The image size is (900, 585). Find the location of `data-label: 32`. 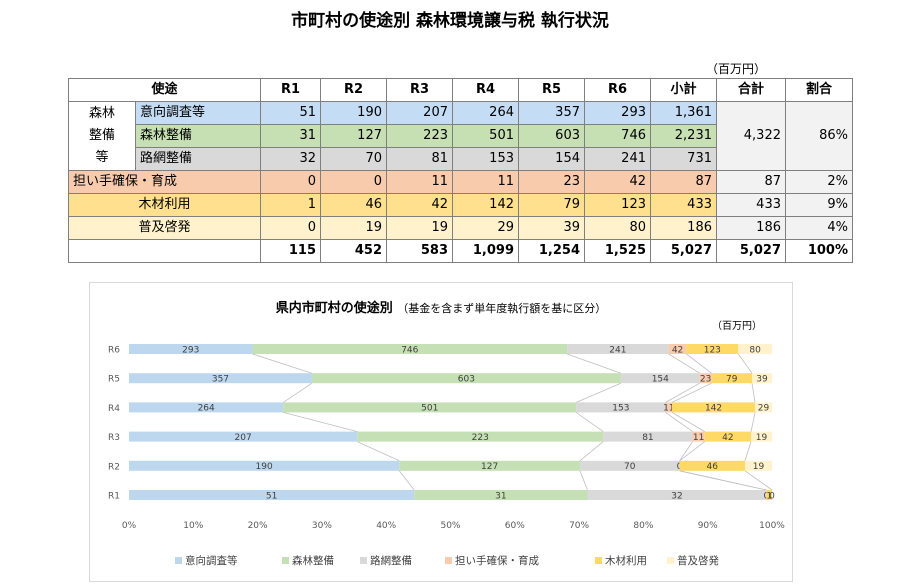

data-label: 32 is located at coordinates (676, 496).